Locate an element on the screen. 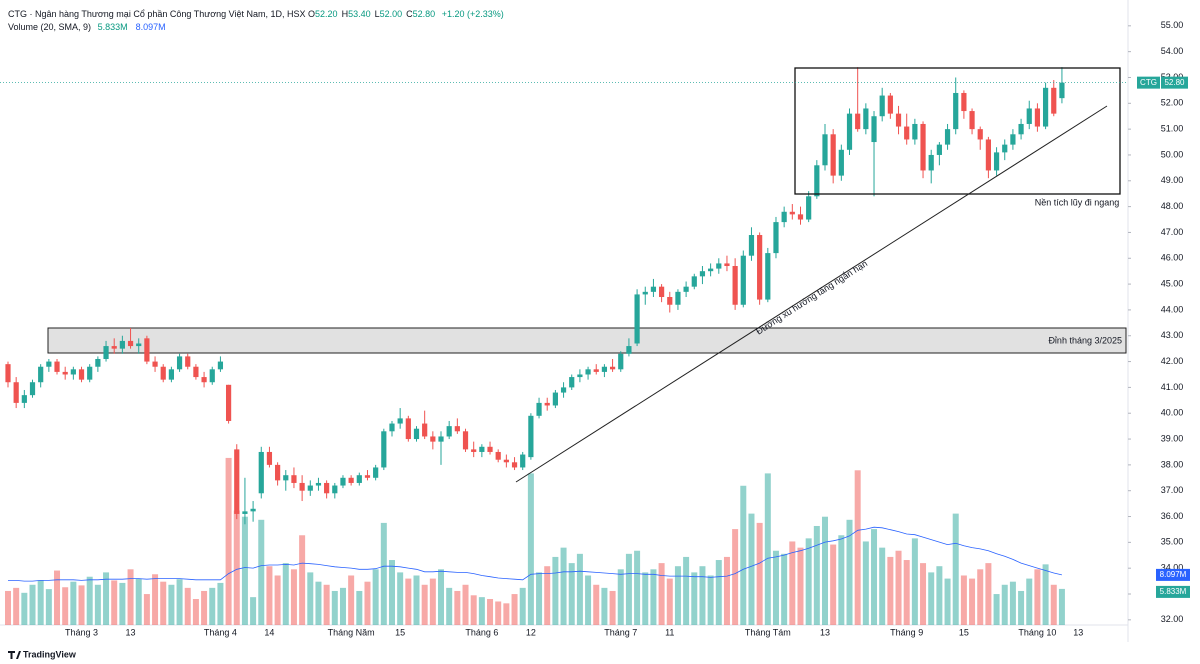 The height and width of the screenshot is (664, 1200). ohlc: O52.20 H53.40 L52.00 C52.80 is located at coordinates (373, 14).